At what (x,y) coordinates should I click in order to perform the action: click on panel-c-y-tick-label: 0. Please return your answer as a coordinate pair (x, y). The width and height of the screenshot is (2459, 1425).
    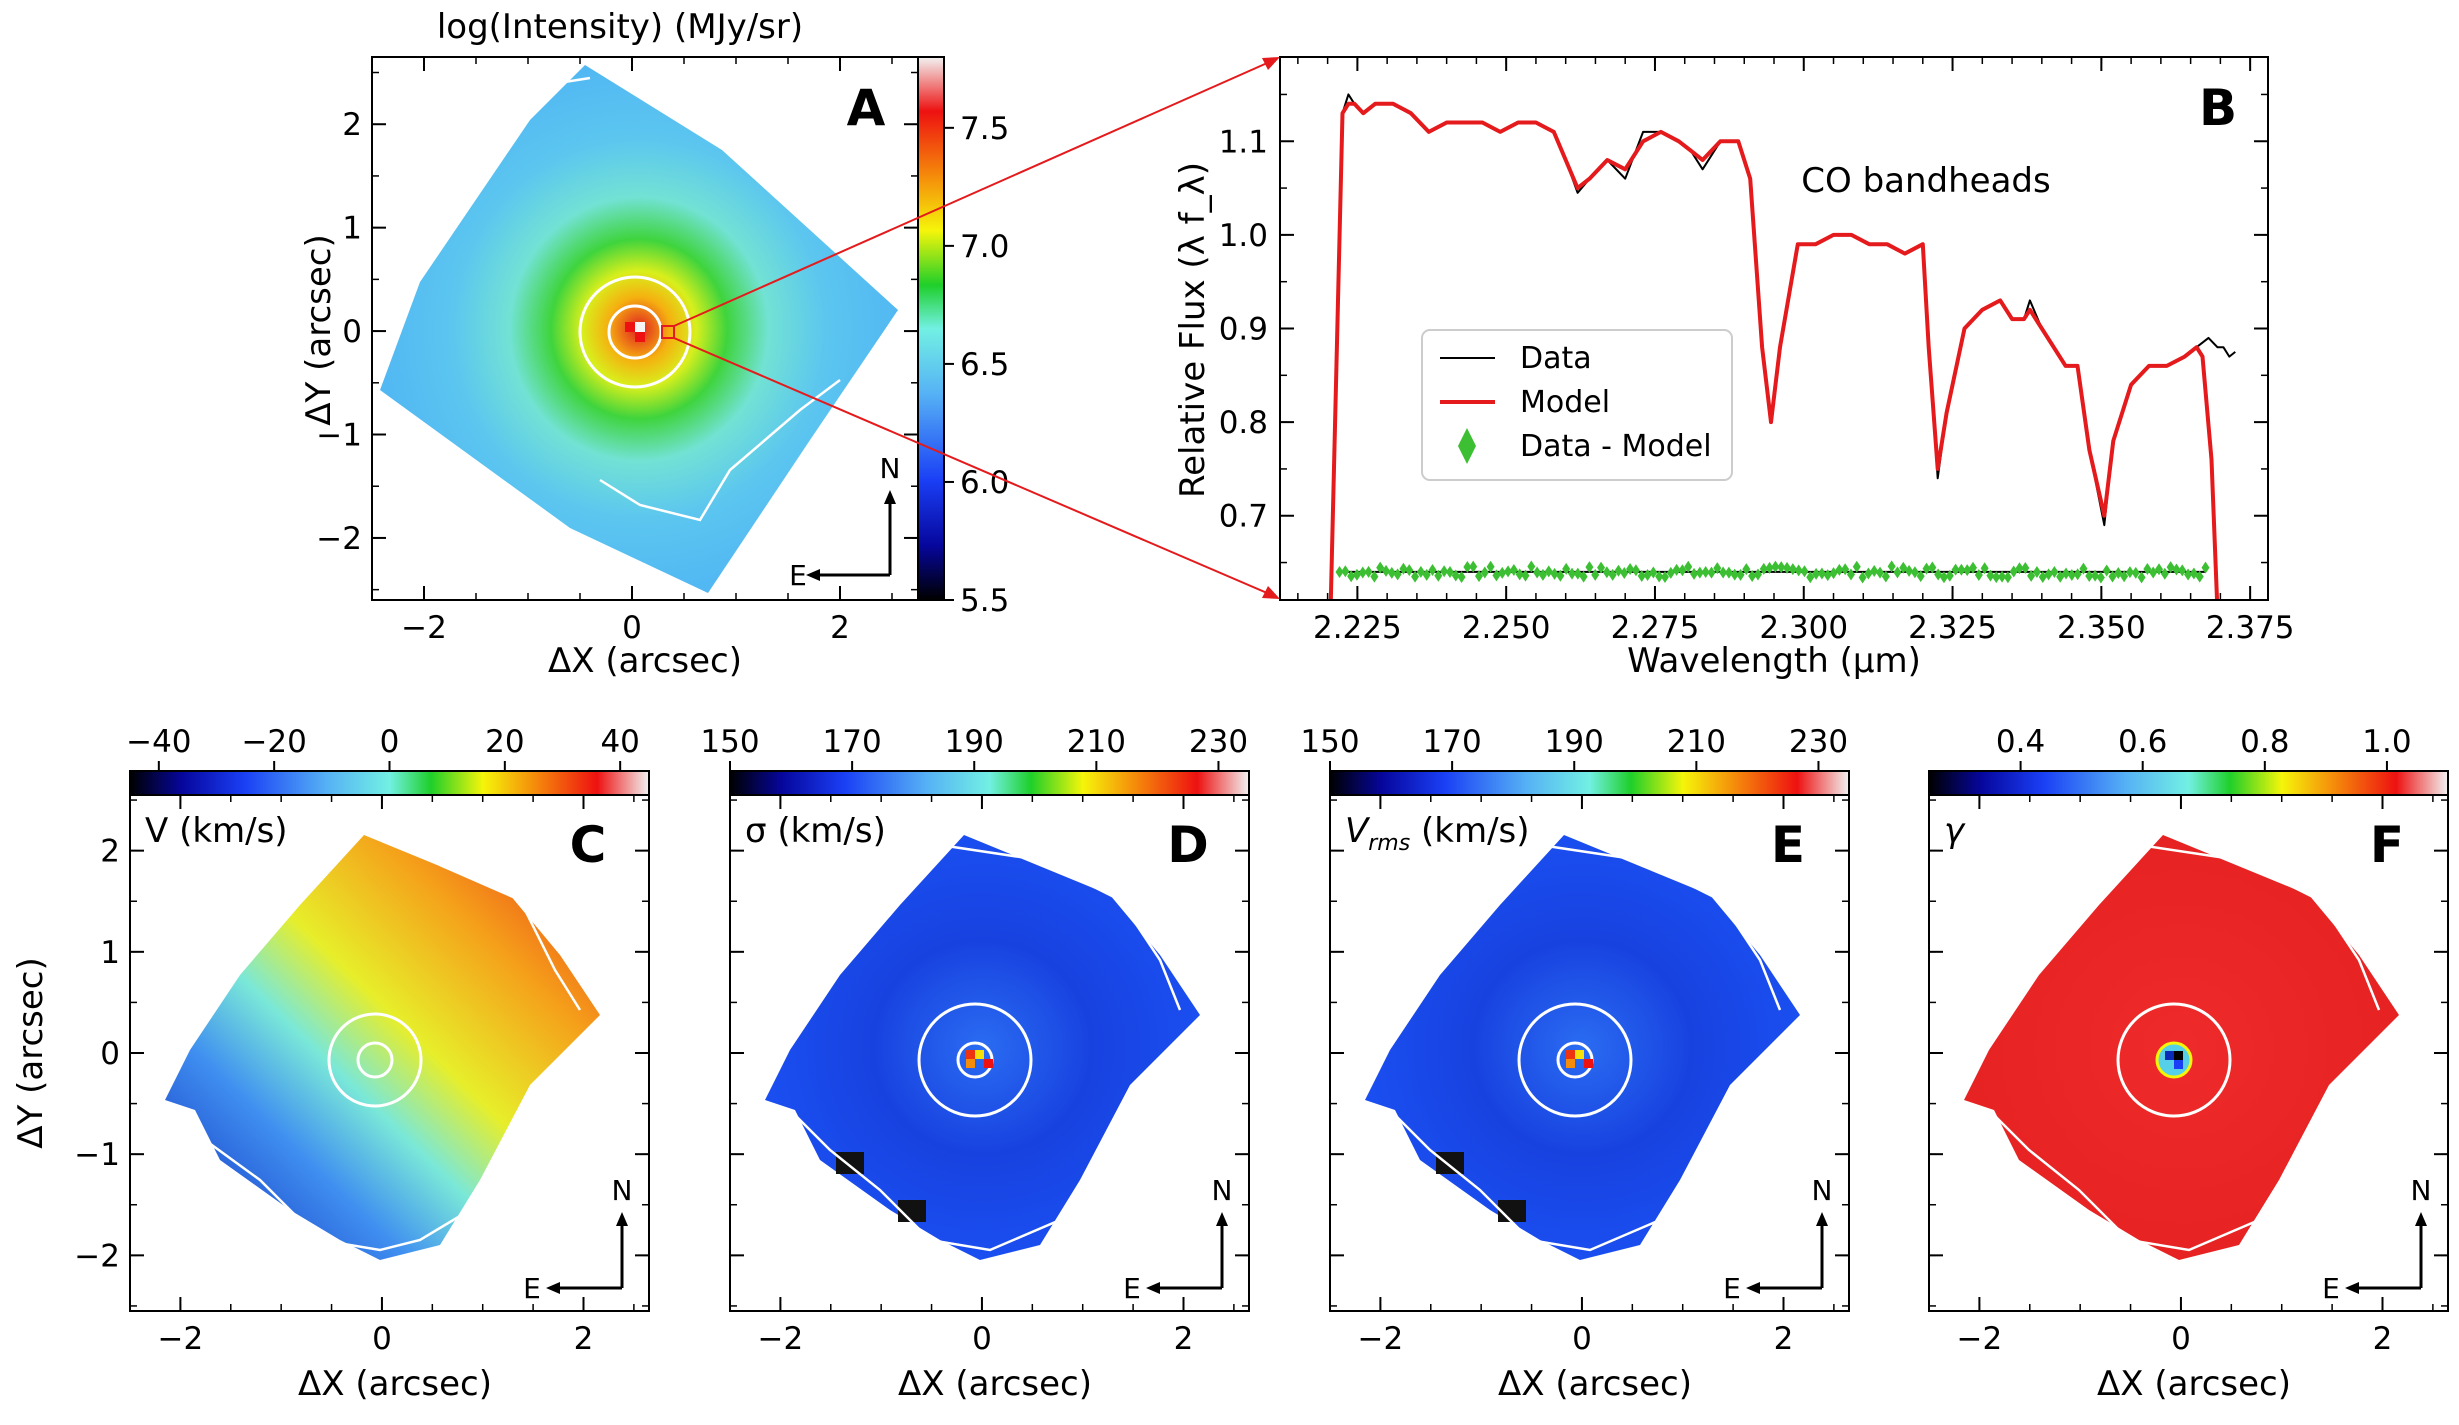
    Looking at the image, I should click on (110, 1054).